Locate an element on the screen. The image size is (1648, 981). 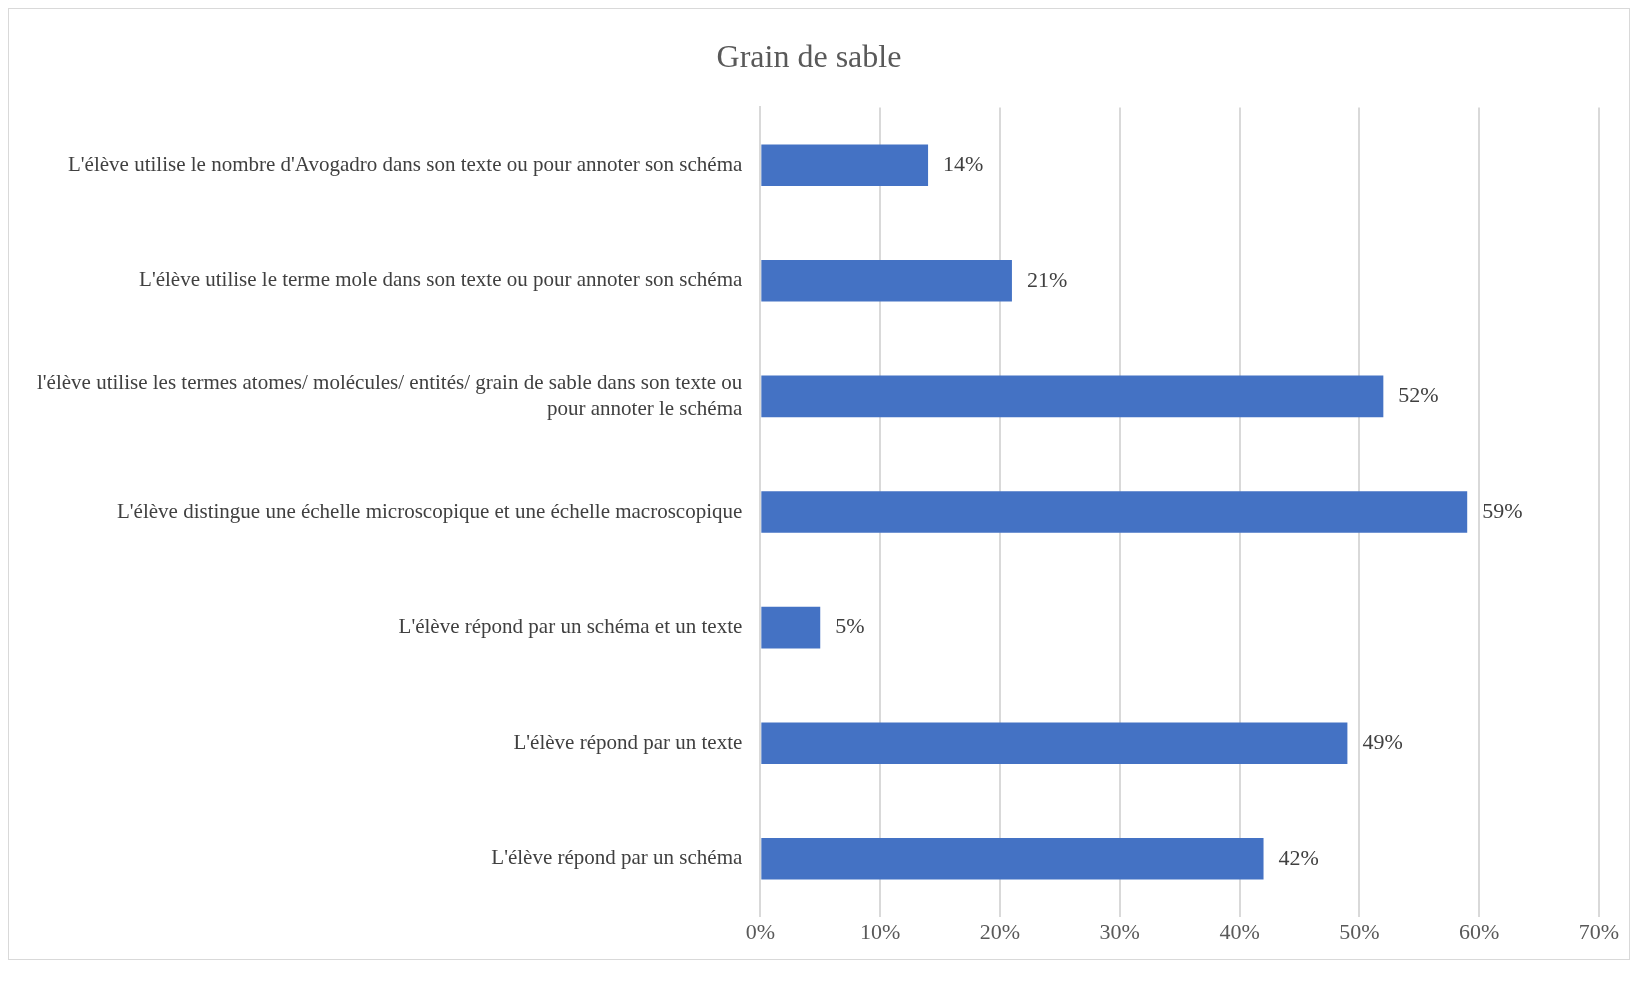
x-tick-label: 70% is located at coordinates (1599, 931).